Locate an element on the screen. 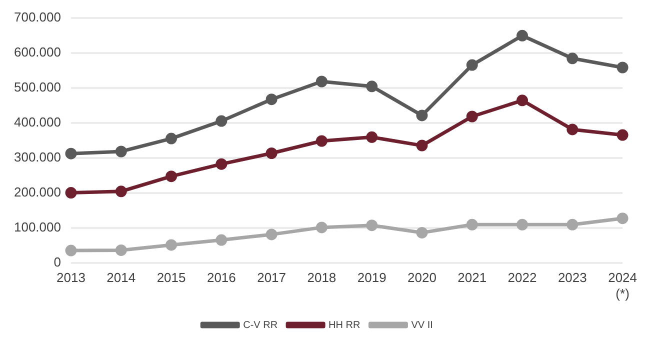 The height and width of the screenshot is (340, 645). y-tick-label: 0 is located at coordinates (57, 262).